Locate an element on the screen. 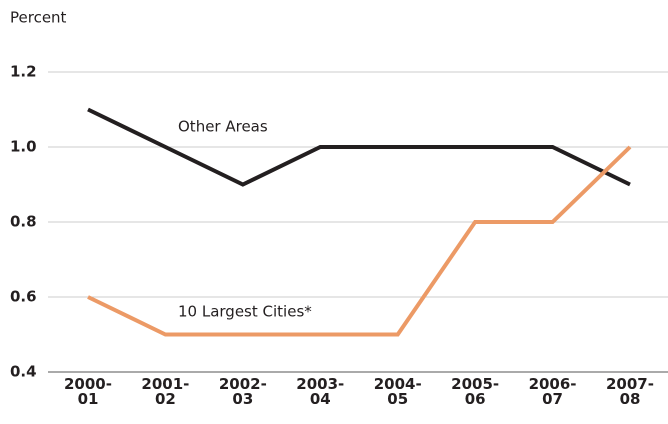  x-tick-label: 2000- 01 is located at coordinates (88, 391).